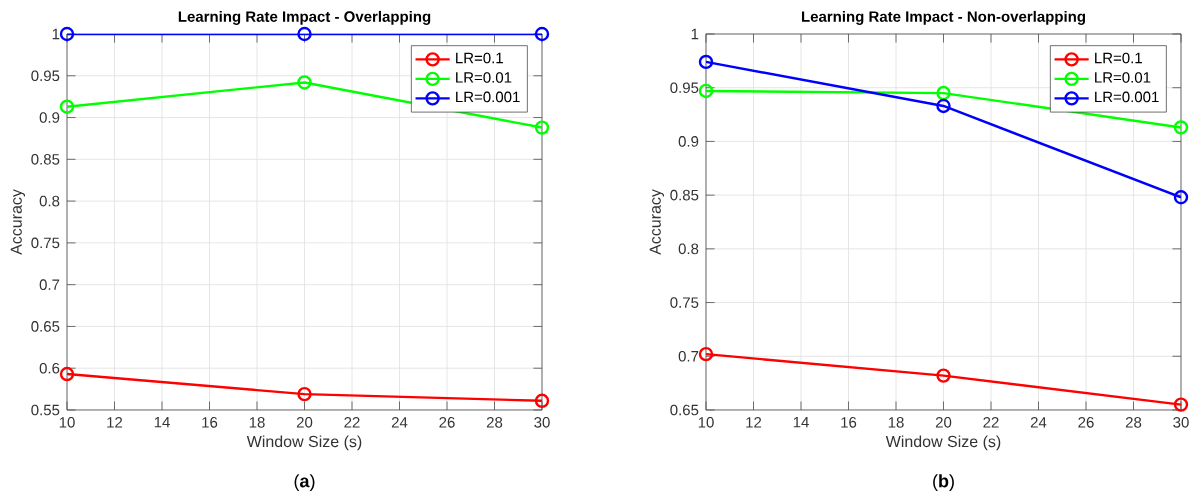 The width and height of the screenshot is (1190, 502). I want to click on text: (a), so click(304, 482).